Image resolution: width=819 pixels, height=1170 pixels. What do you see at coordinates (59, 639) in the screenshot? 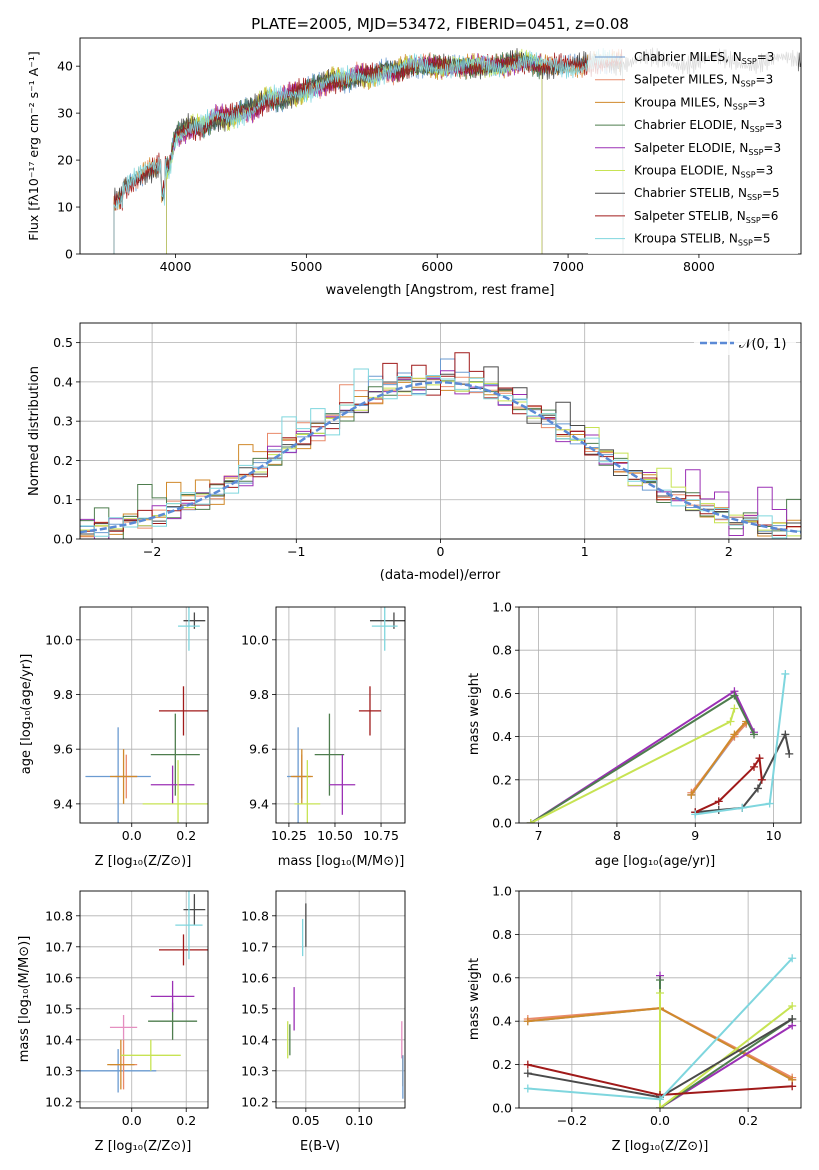
I see `age_vs_Z-ytick-label-3: 10.0` at bounding box center [59, 639].